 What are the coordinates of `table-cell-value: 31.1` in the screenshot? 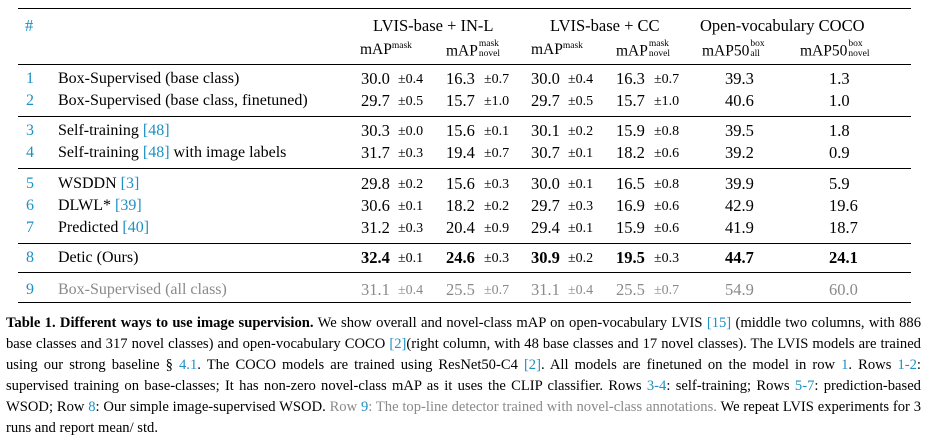 It's located at (375, 289).